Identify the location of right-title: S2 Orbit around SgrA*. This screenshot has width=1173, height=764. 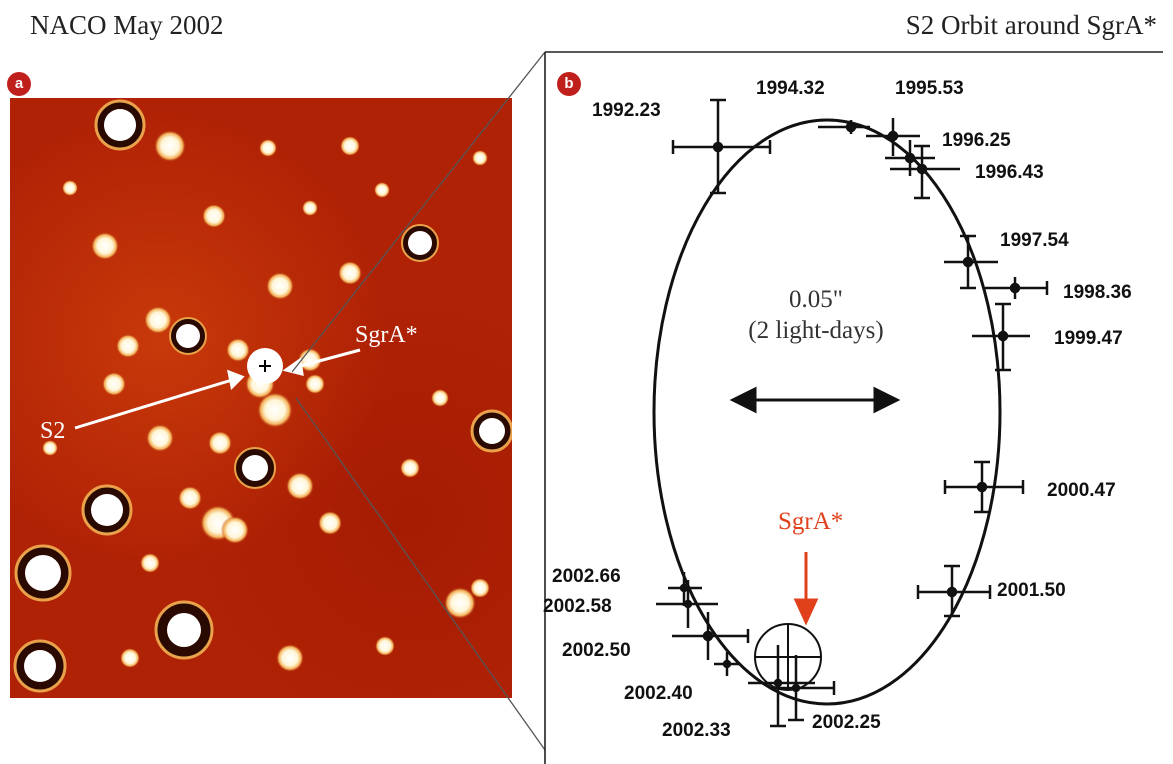
(1031, 25).